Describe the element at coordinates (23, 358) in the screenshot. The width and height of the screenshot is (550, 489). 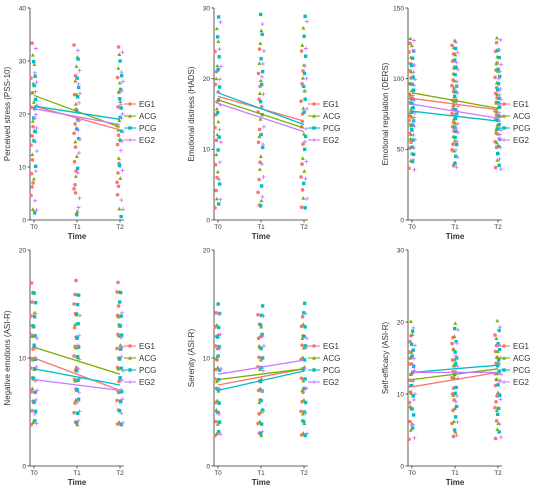
I see `y-tick-label: 10` at that location.